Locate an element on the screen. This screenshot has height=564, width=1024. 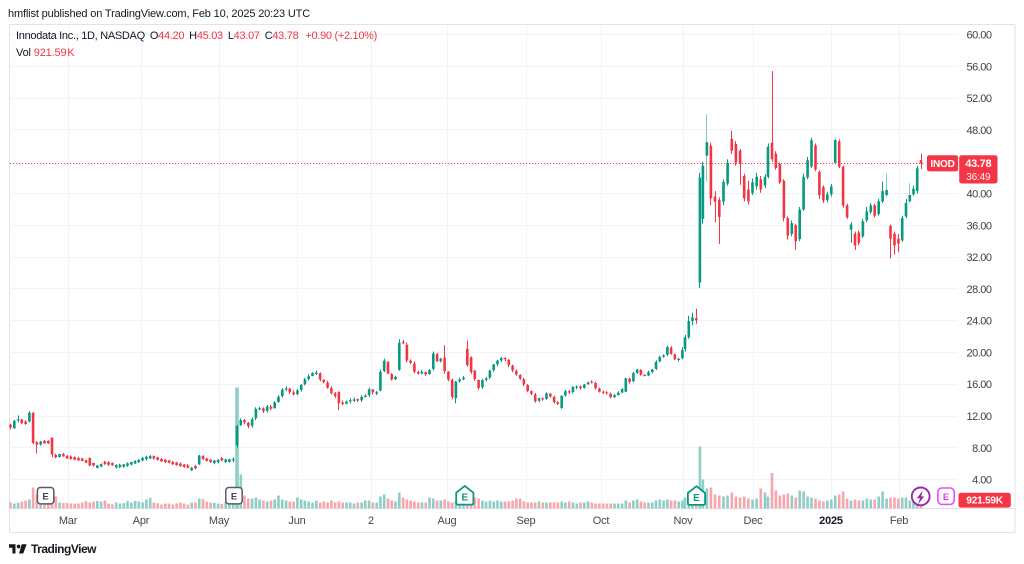
svg-text: Jun is located at coordinates (296, 521).